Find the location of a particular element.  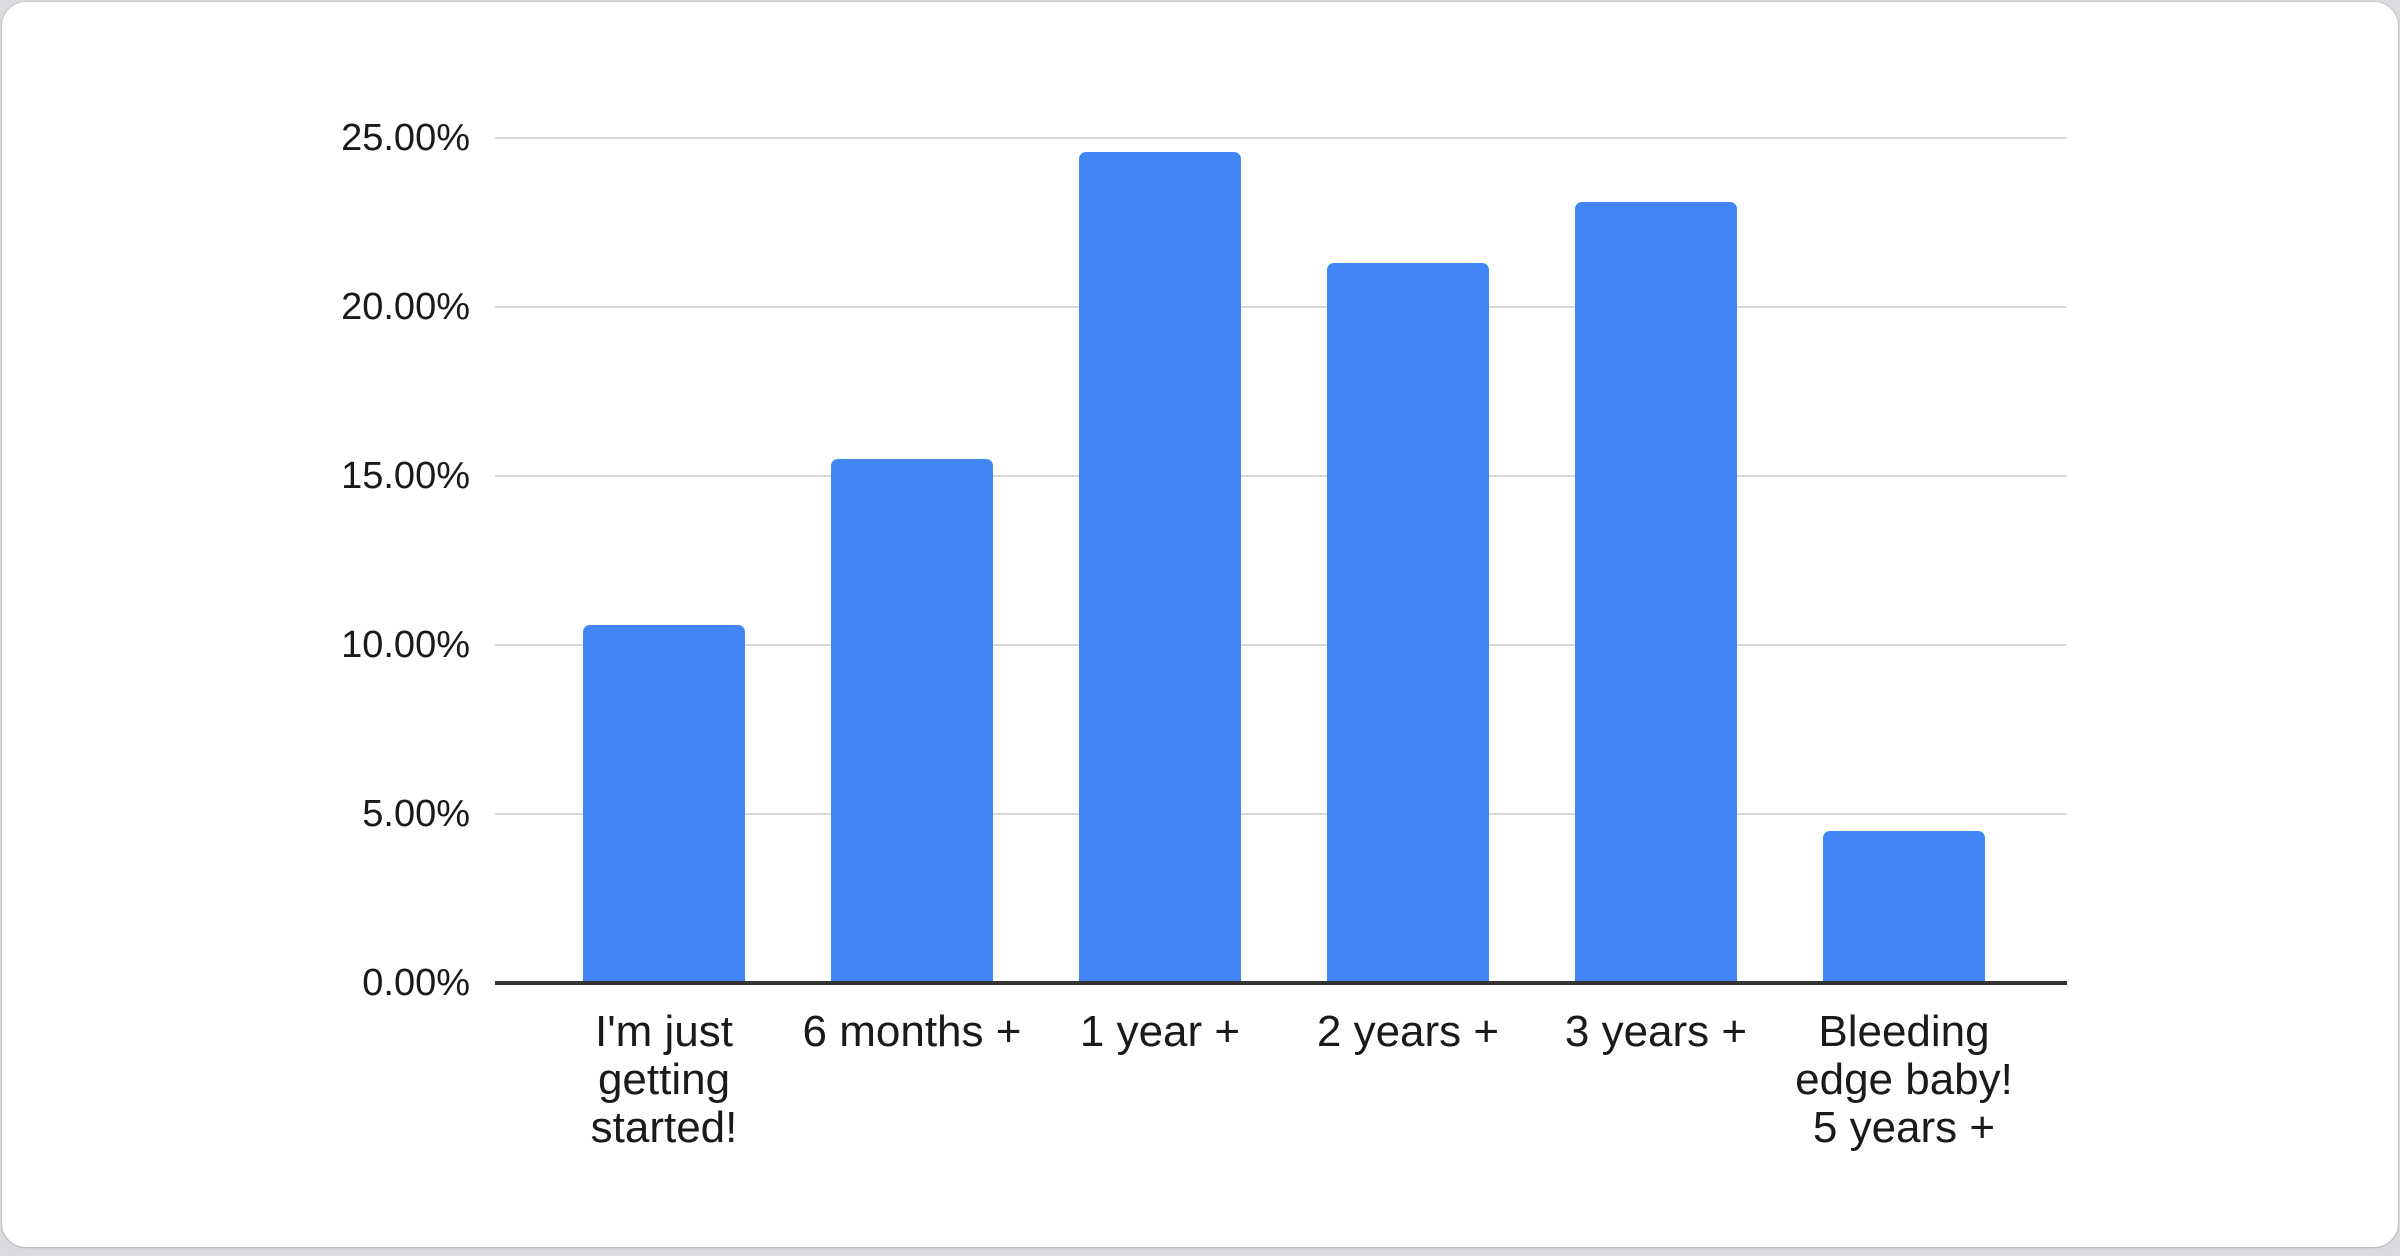

y-axis-tick-label: 5.00% is located at coordinates (416, 814).